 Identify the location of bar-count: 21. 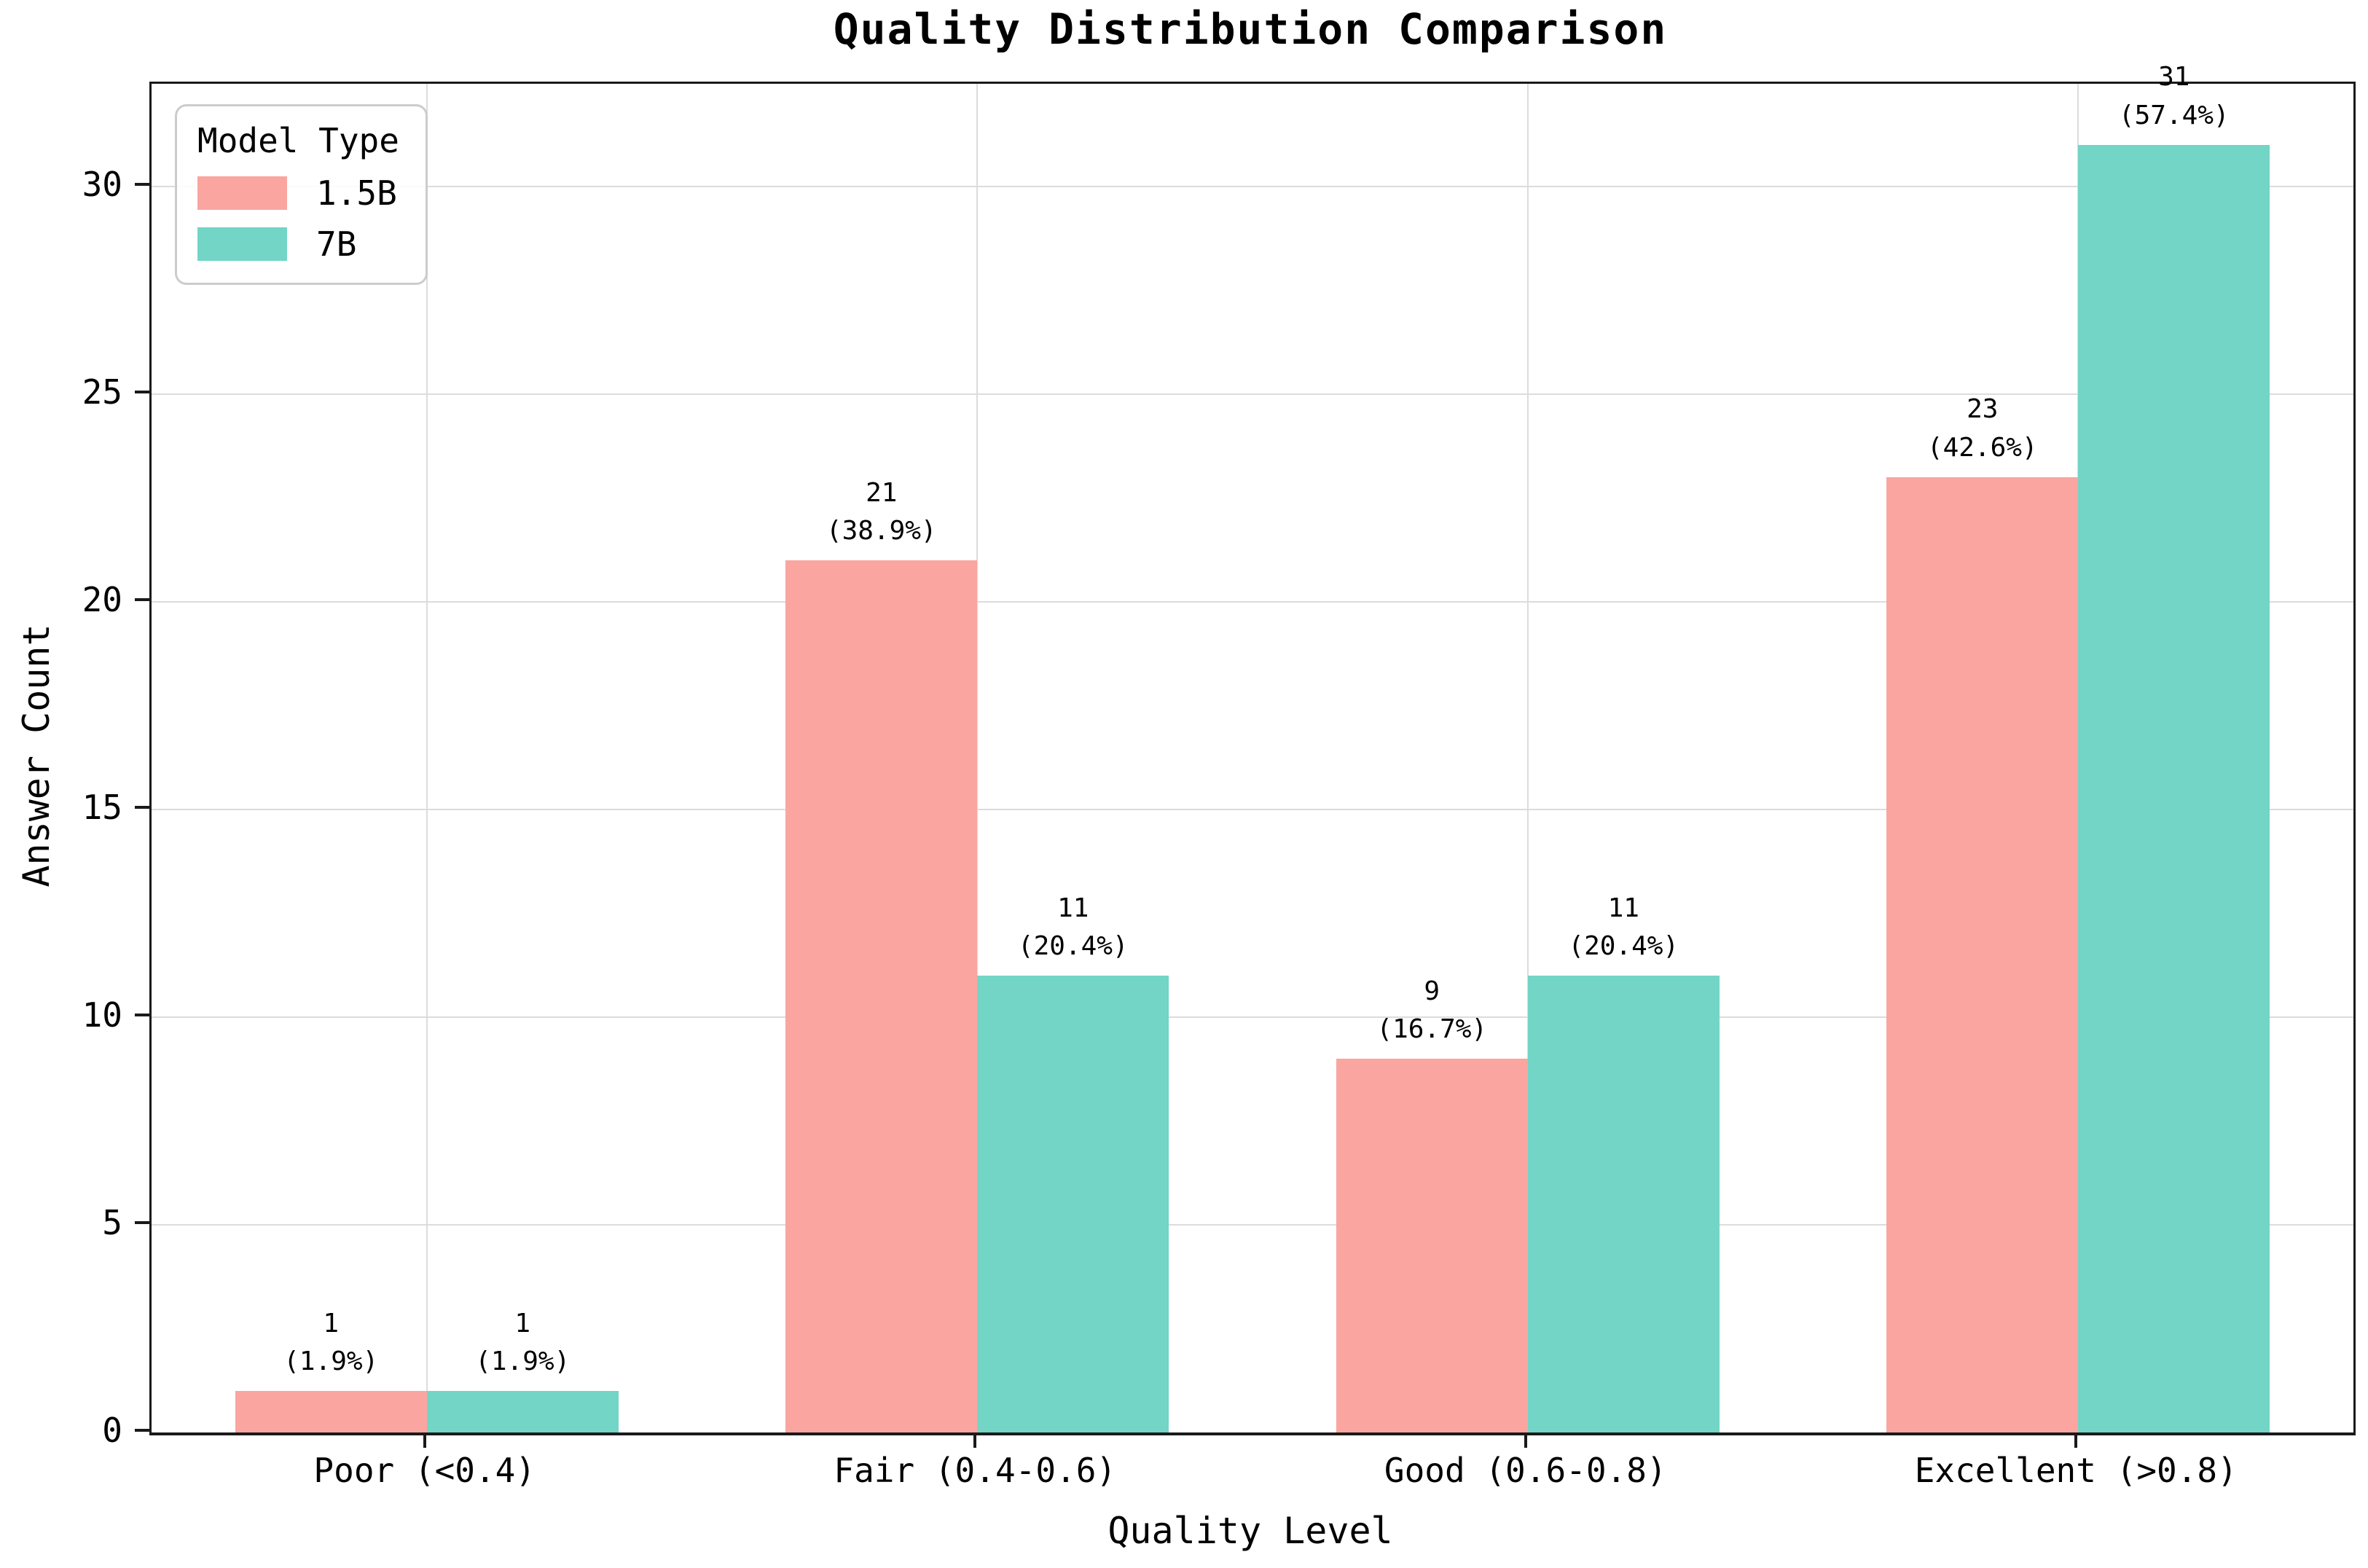
(882, 492).